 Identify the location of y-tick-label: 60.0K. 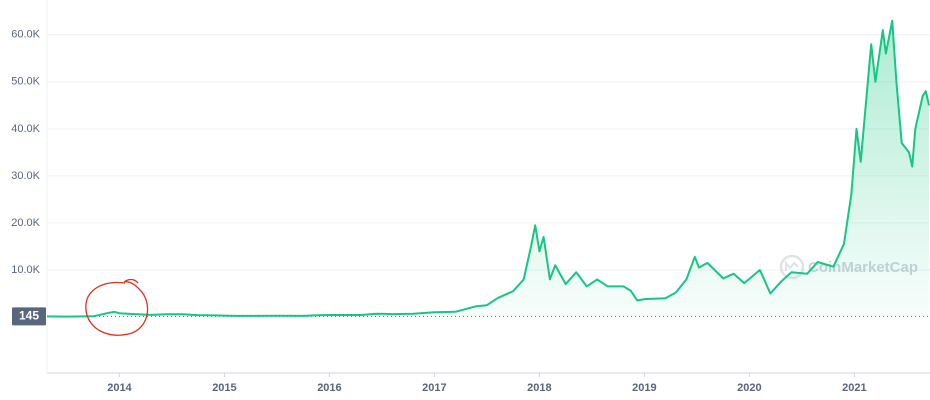
(25, 35).